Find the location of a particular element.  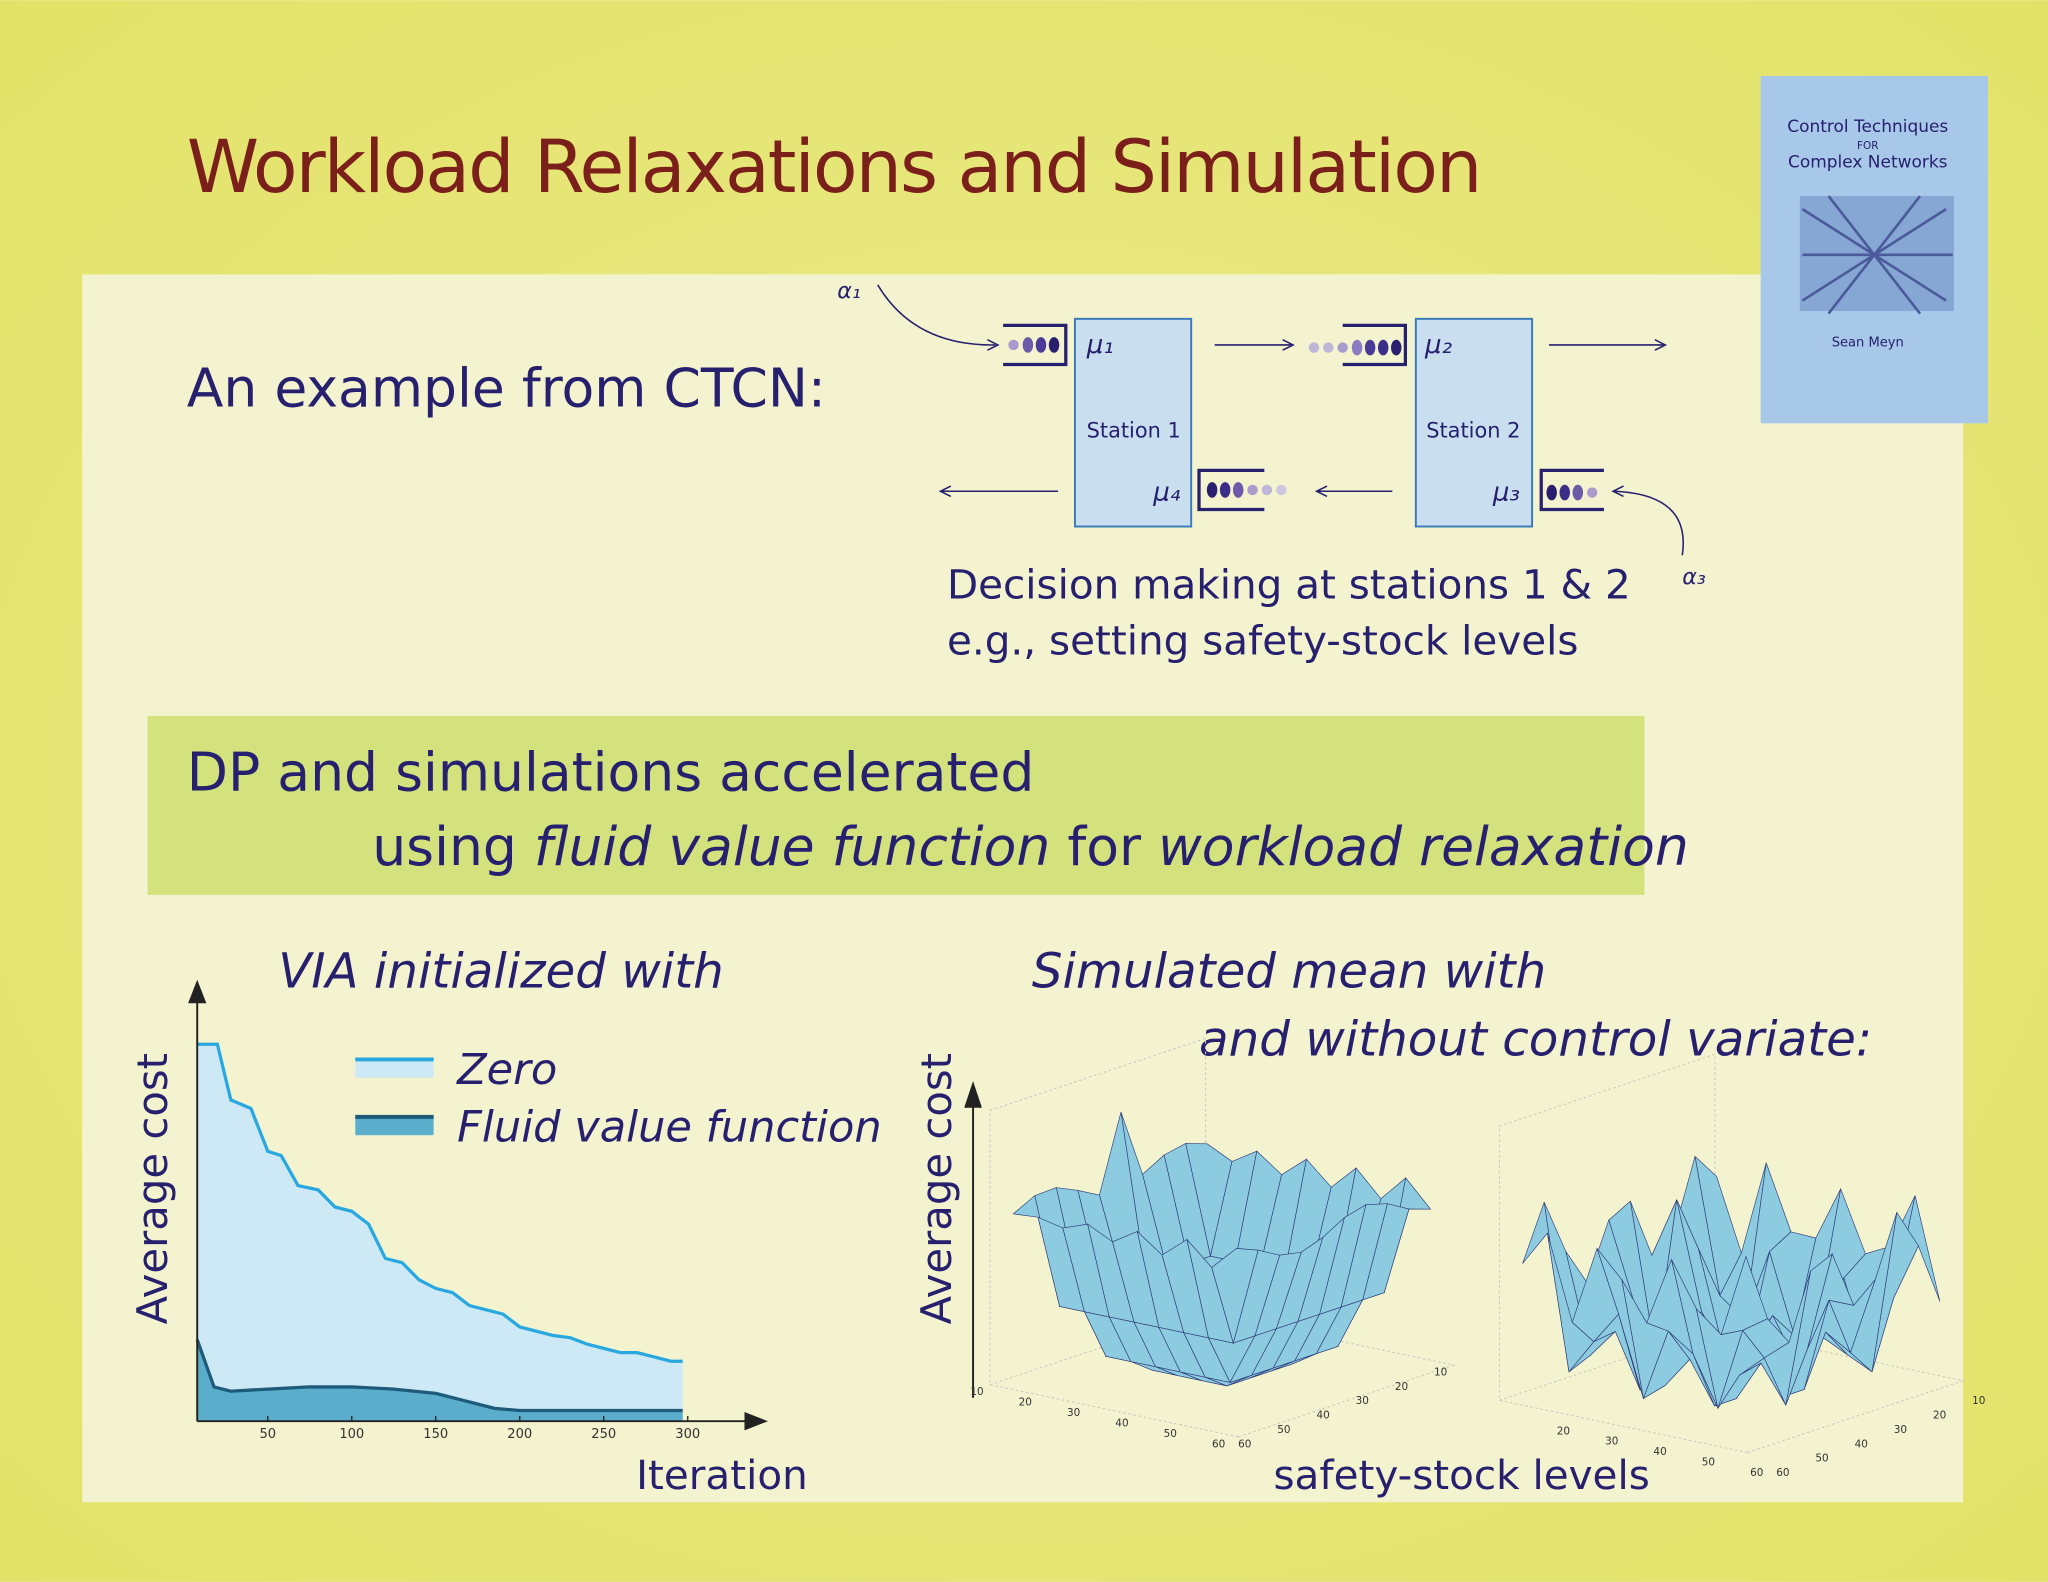

slide-title: Workload Relaxations and Simulation is located at coordinates (834, 167).